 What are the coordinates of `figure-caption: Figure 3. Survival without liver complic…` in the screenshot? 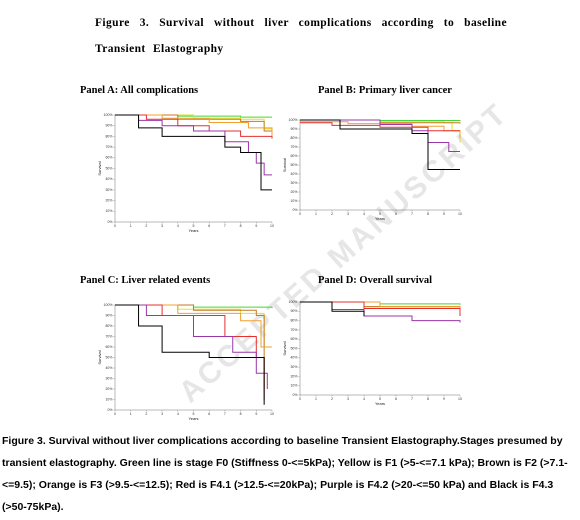 It's located at (285, 474).